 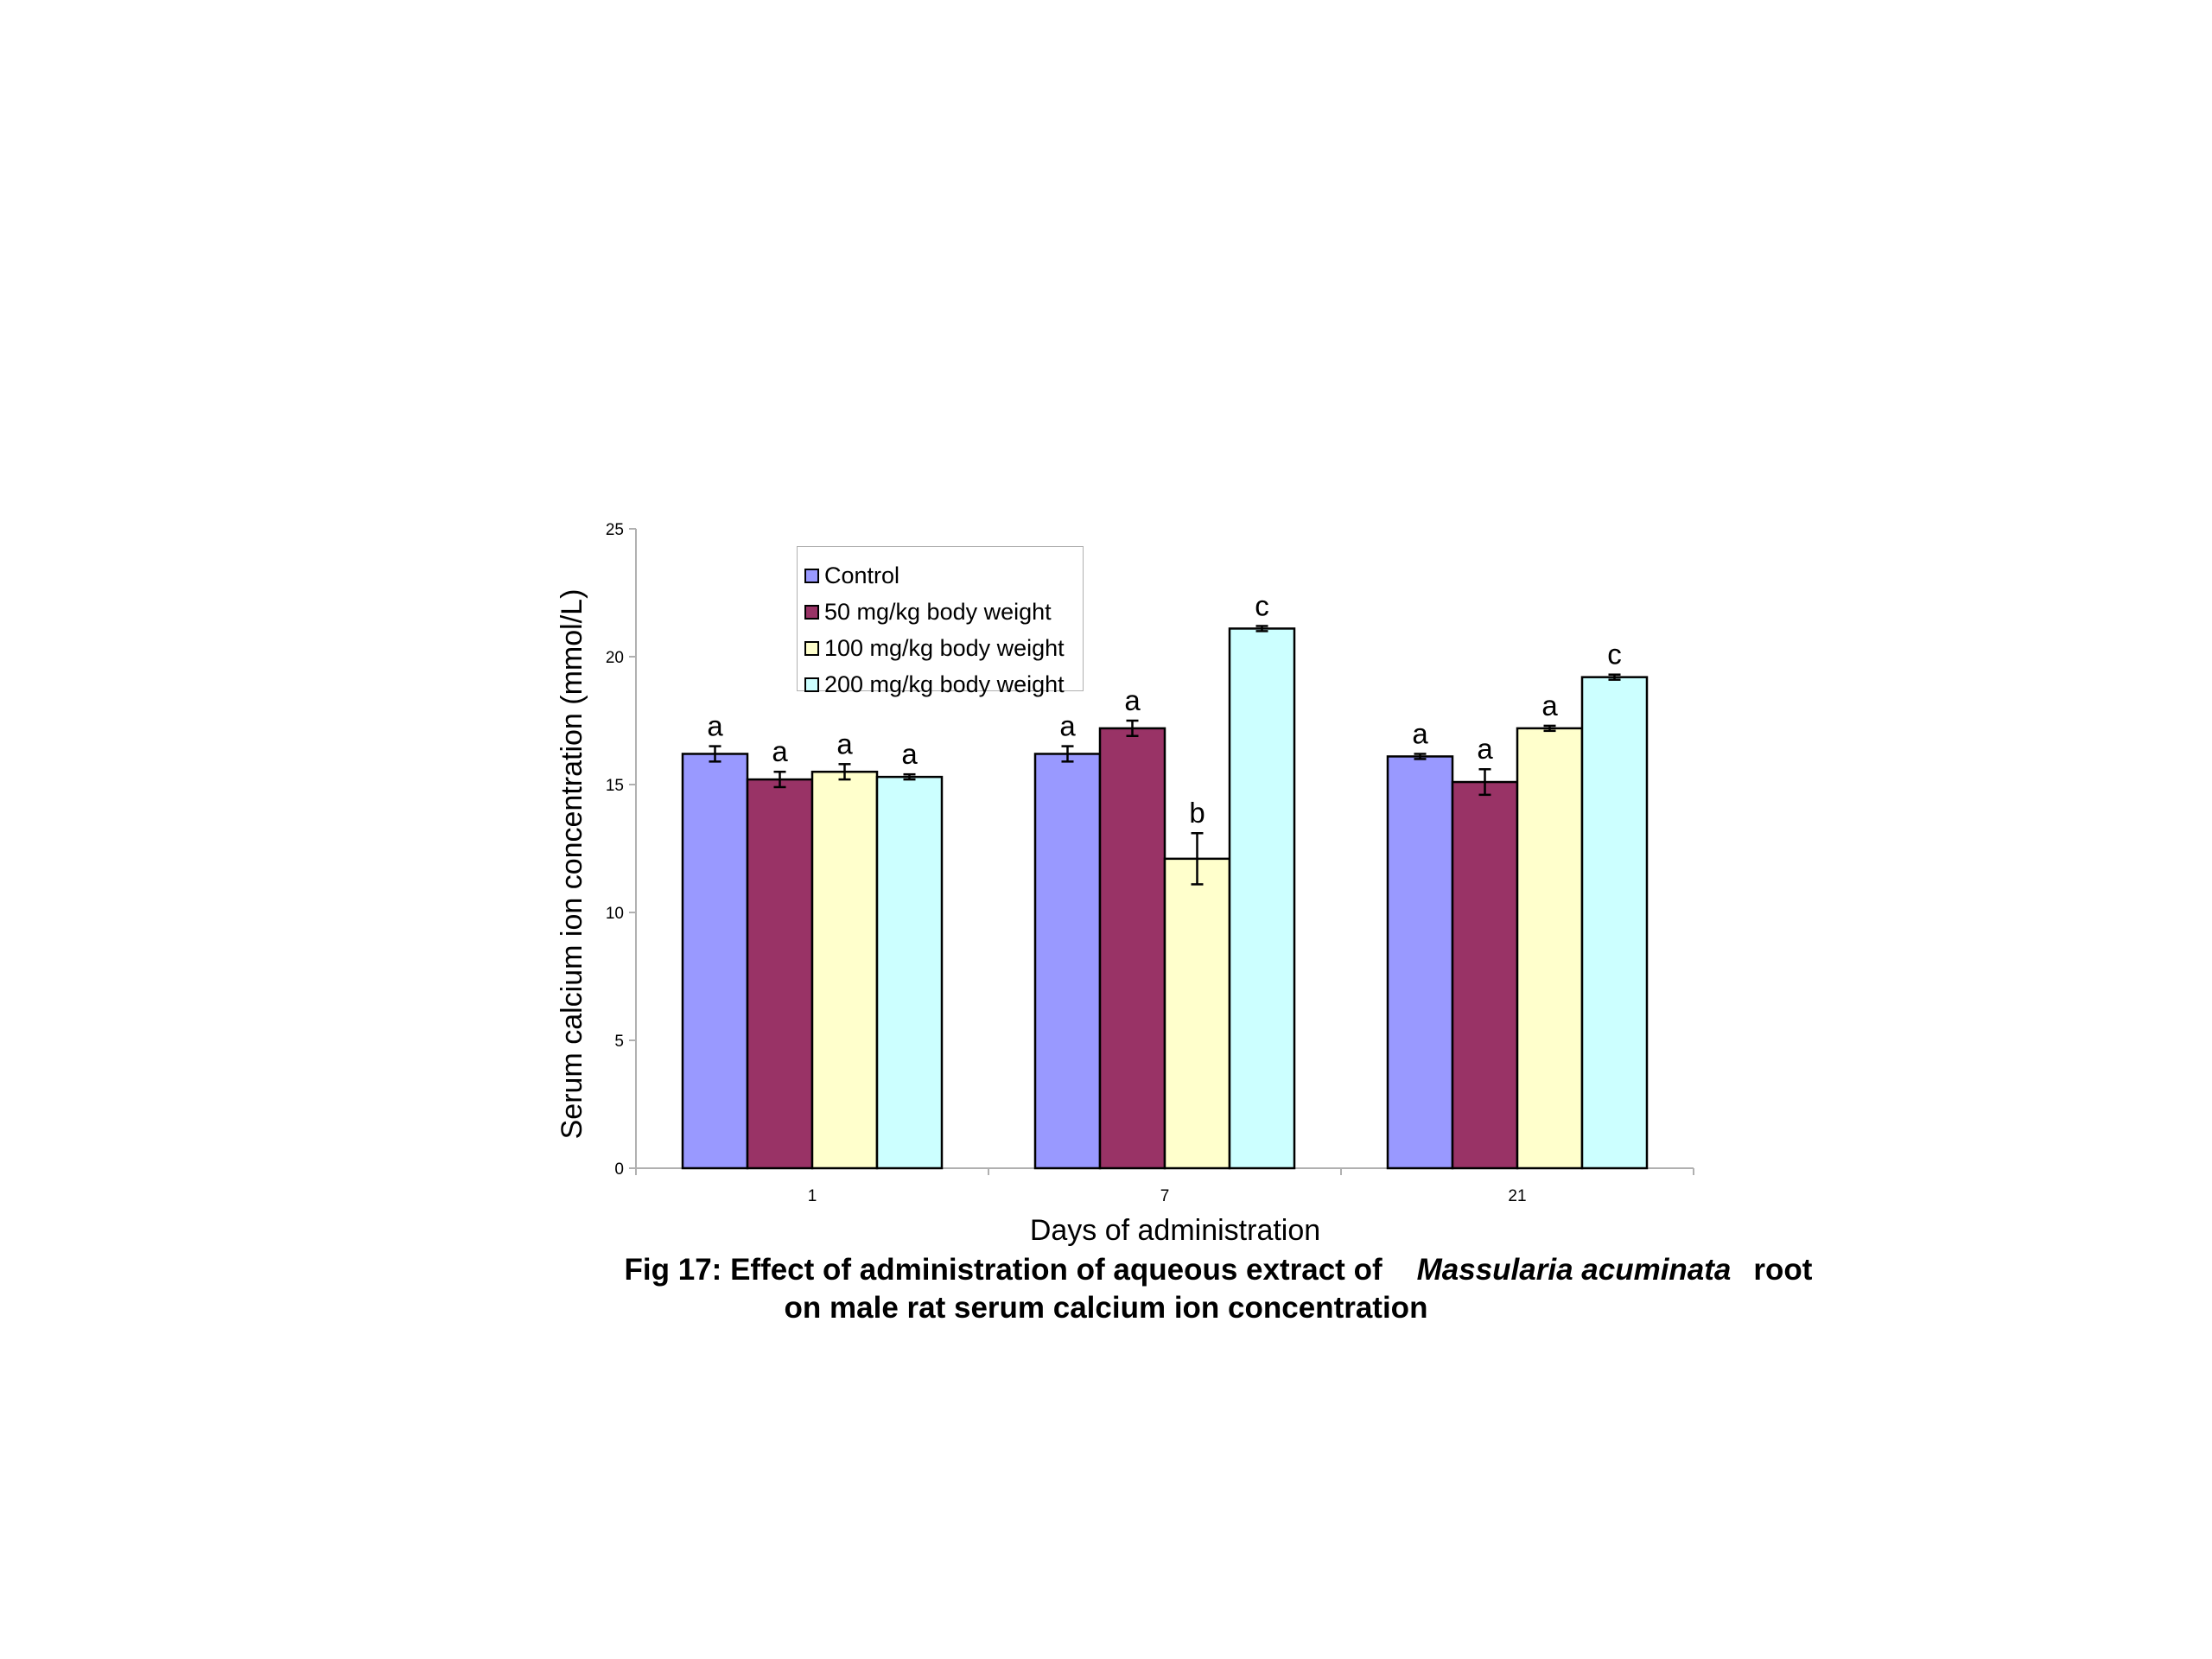 I want to click on y-tick-label: 20, so click(x=615, y=658).